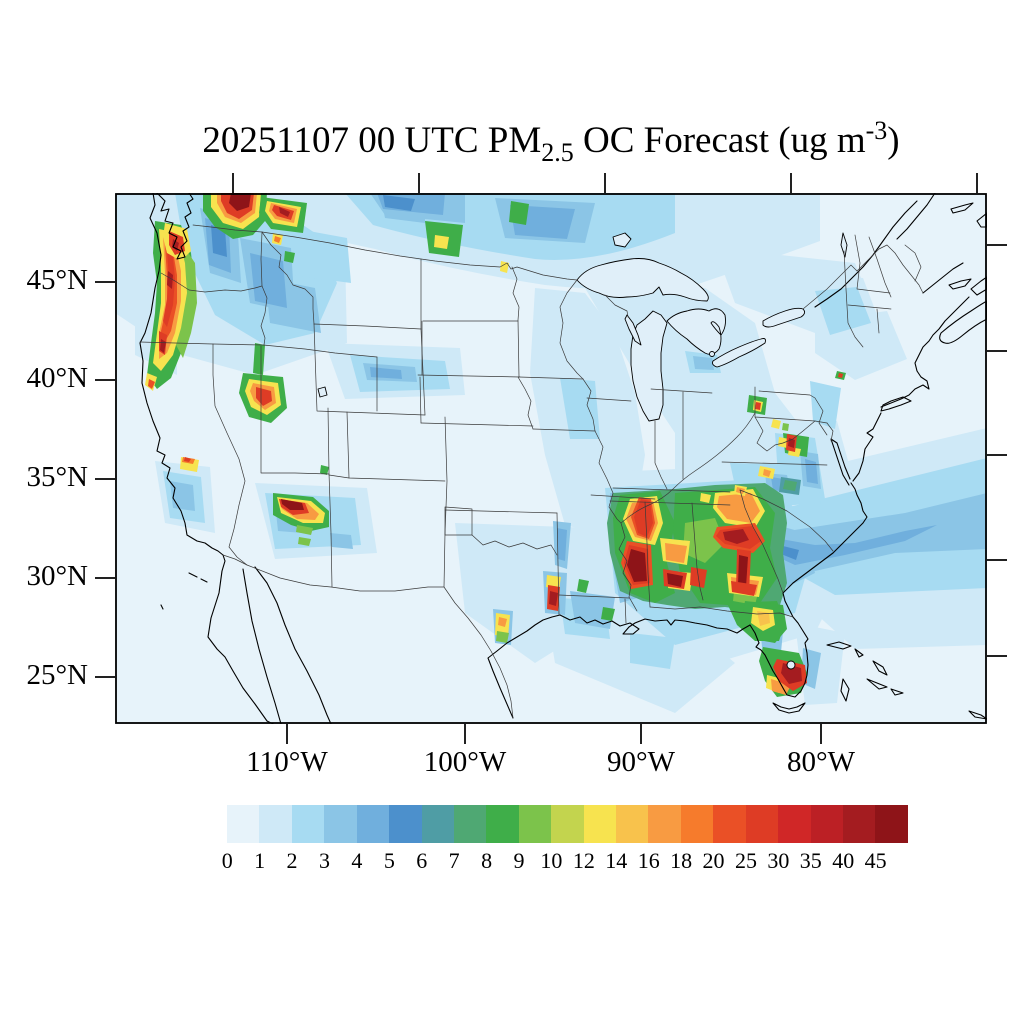 The width and height of the screenshot is (1024, 1024). Describe the element at coordinates (357, 860) in the screenshot. I see `colorbar-tick-label: 4` at that location.